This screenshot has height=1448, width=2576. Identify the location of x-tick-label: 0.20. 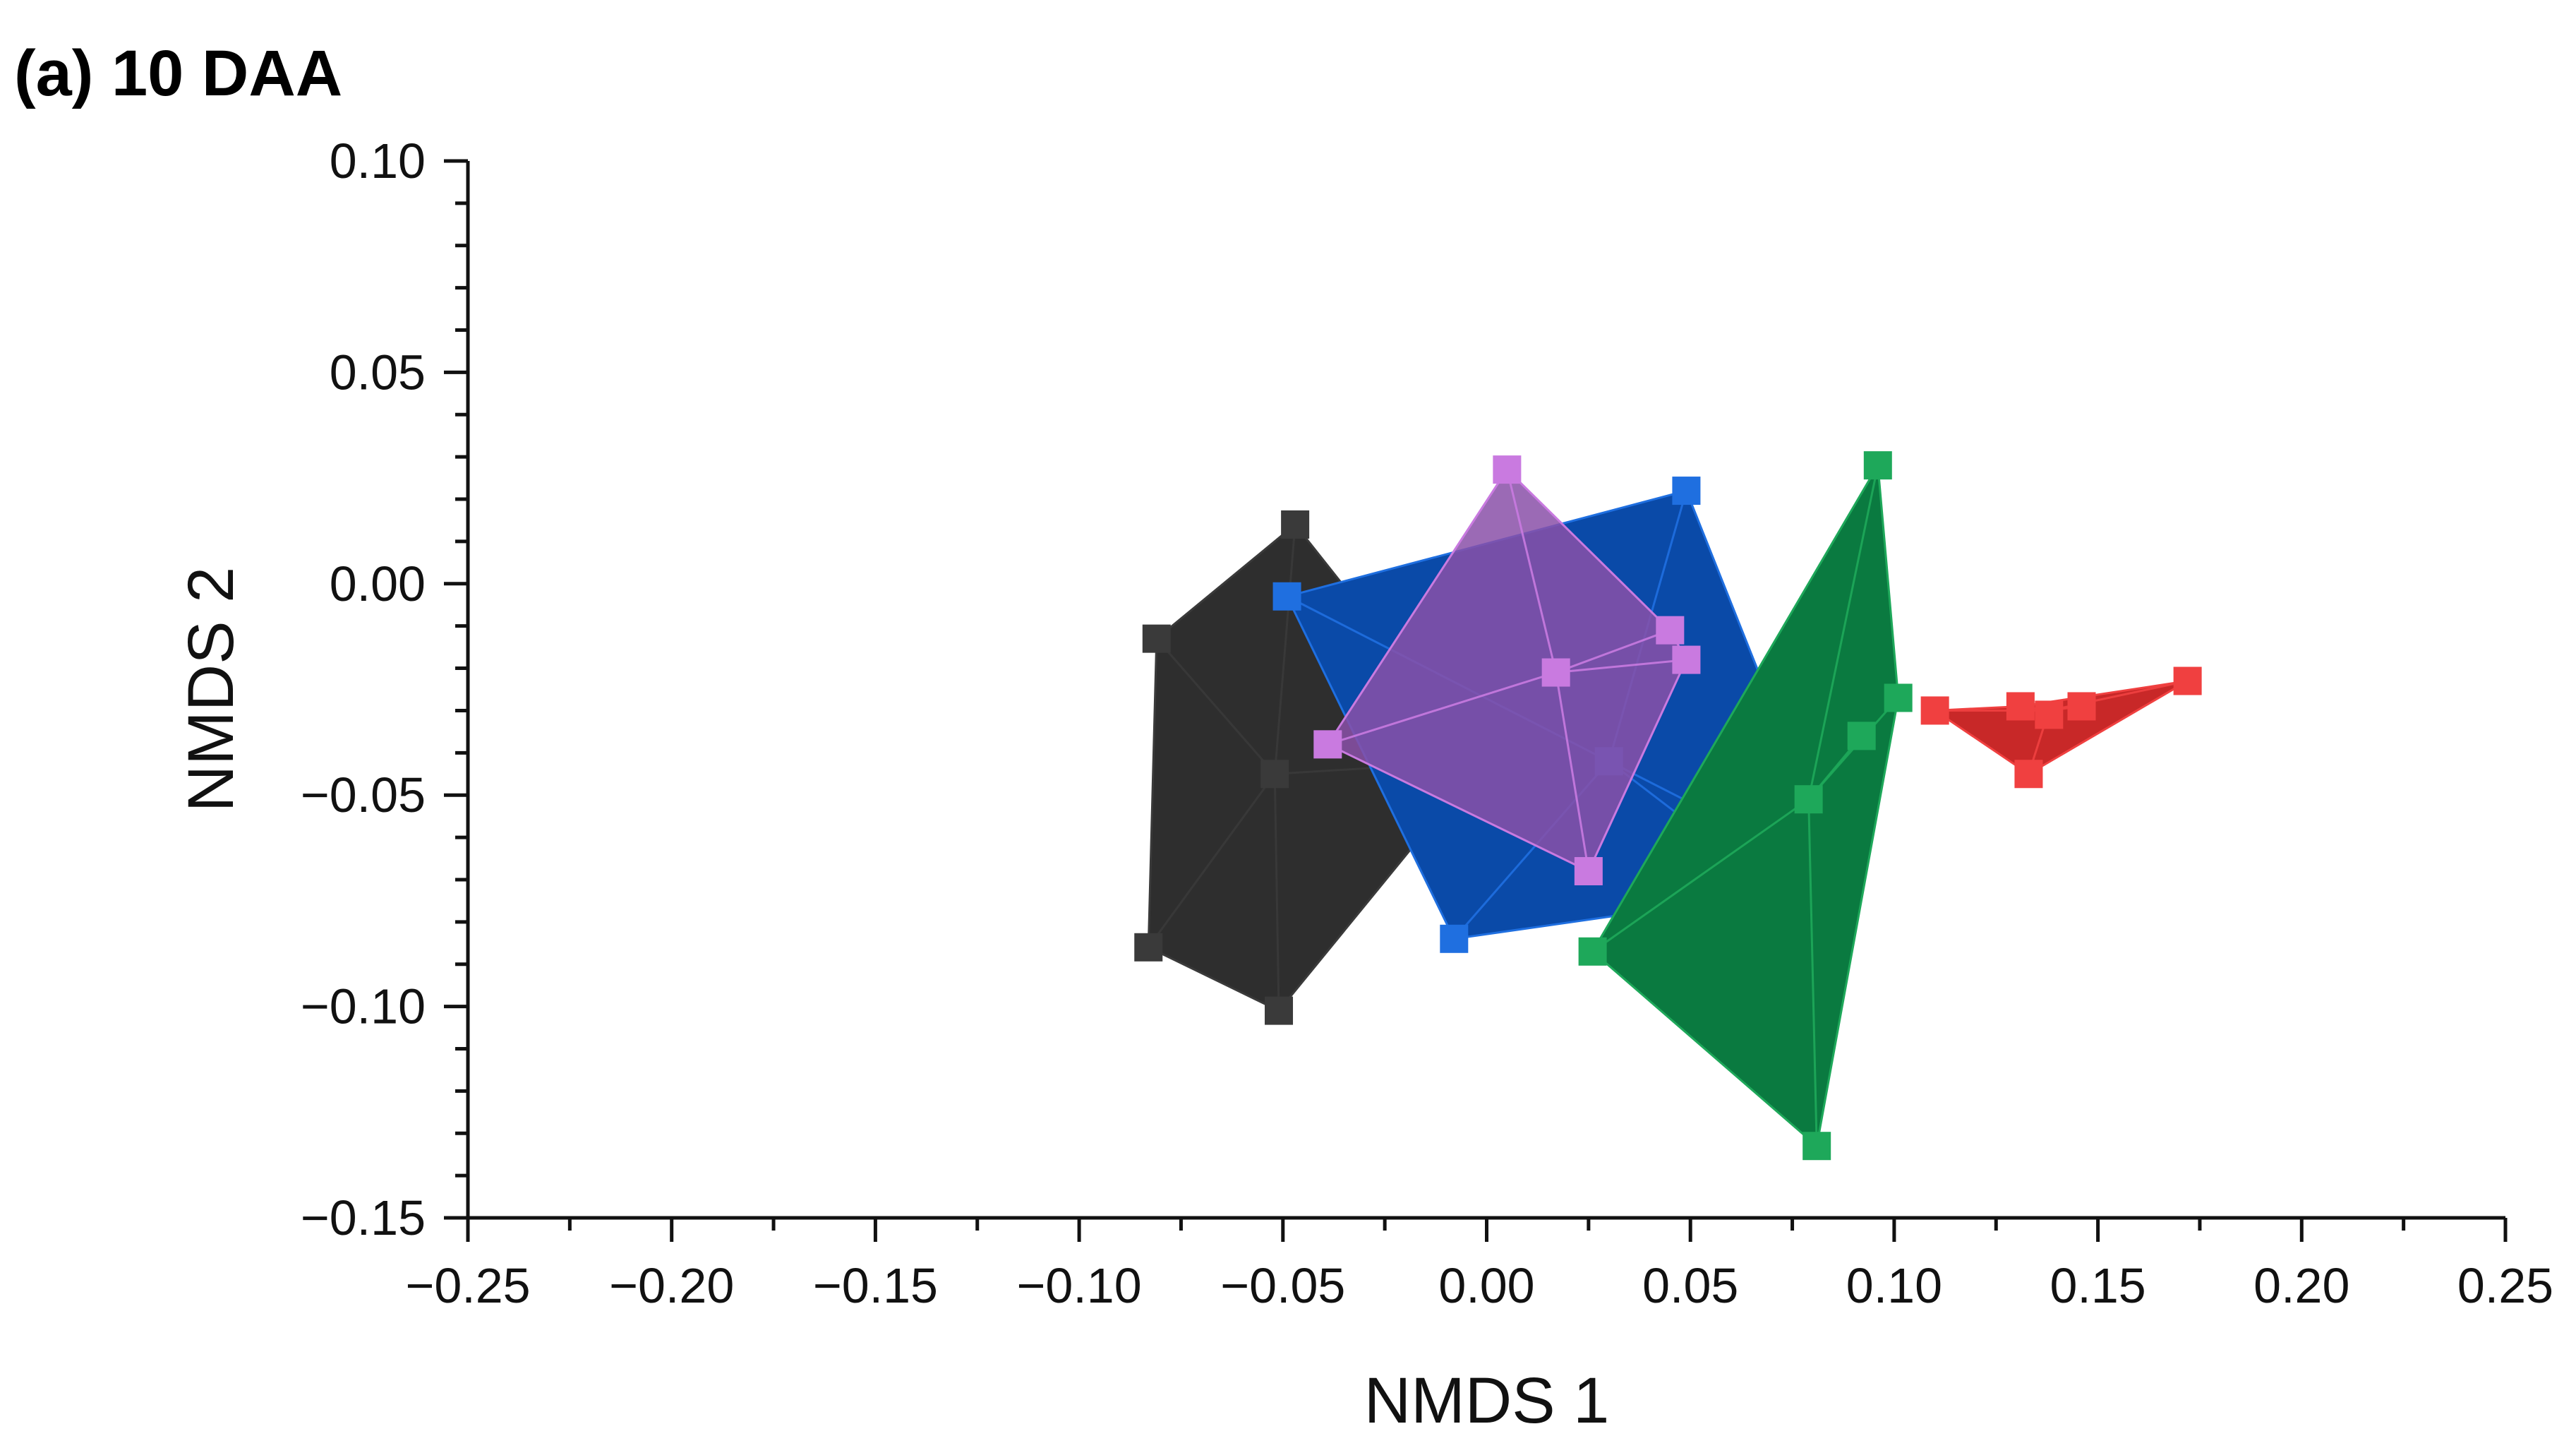
(2301, 1285).